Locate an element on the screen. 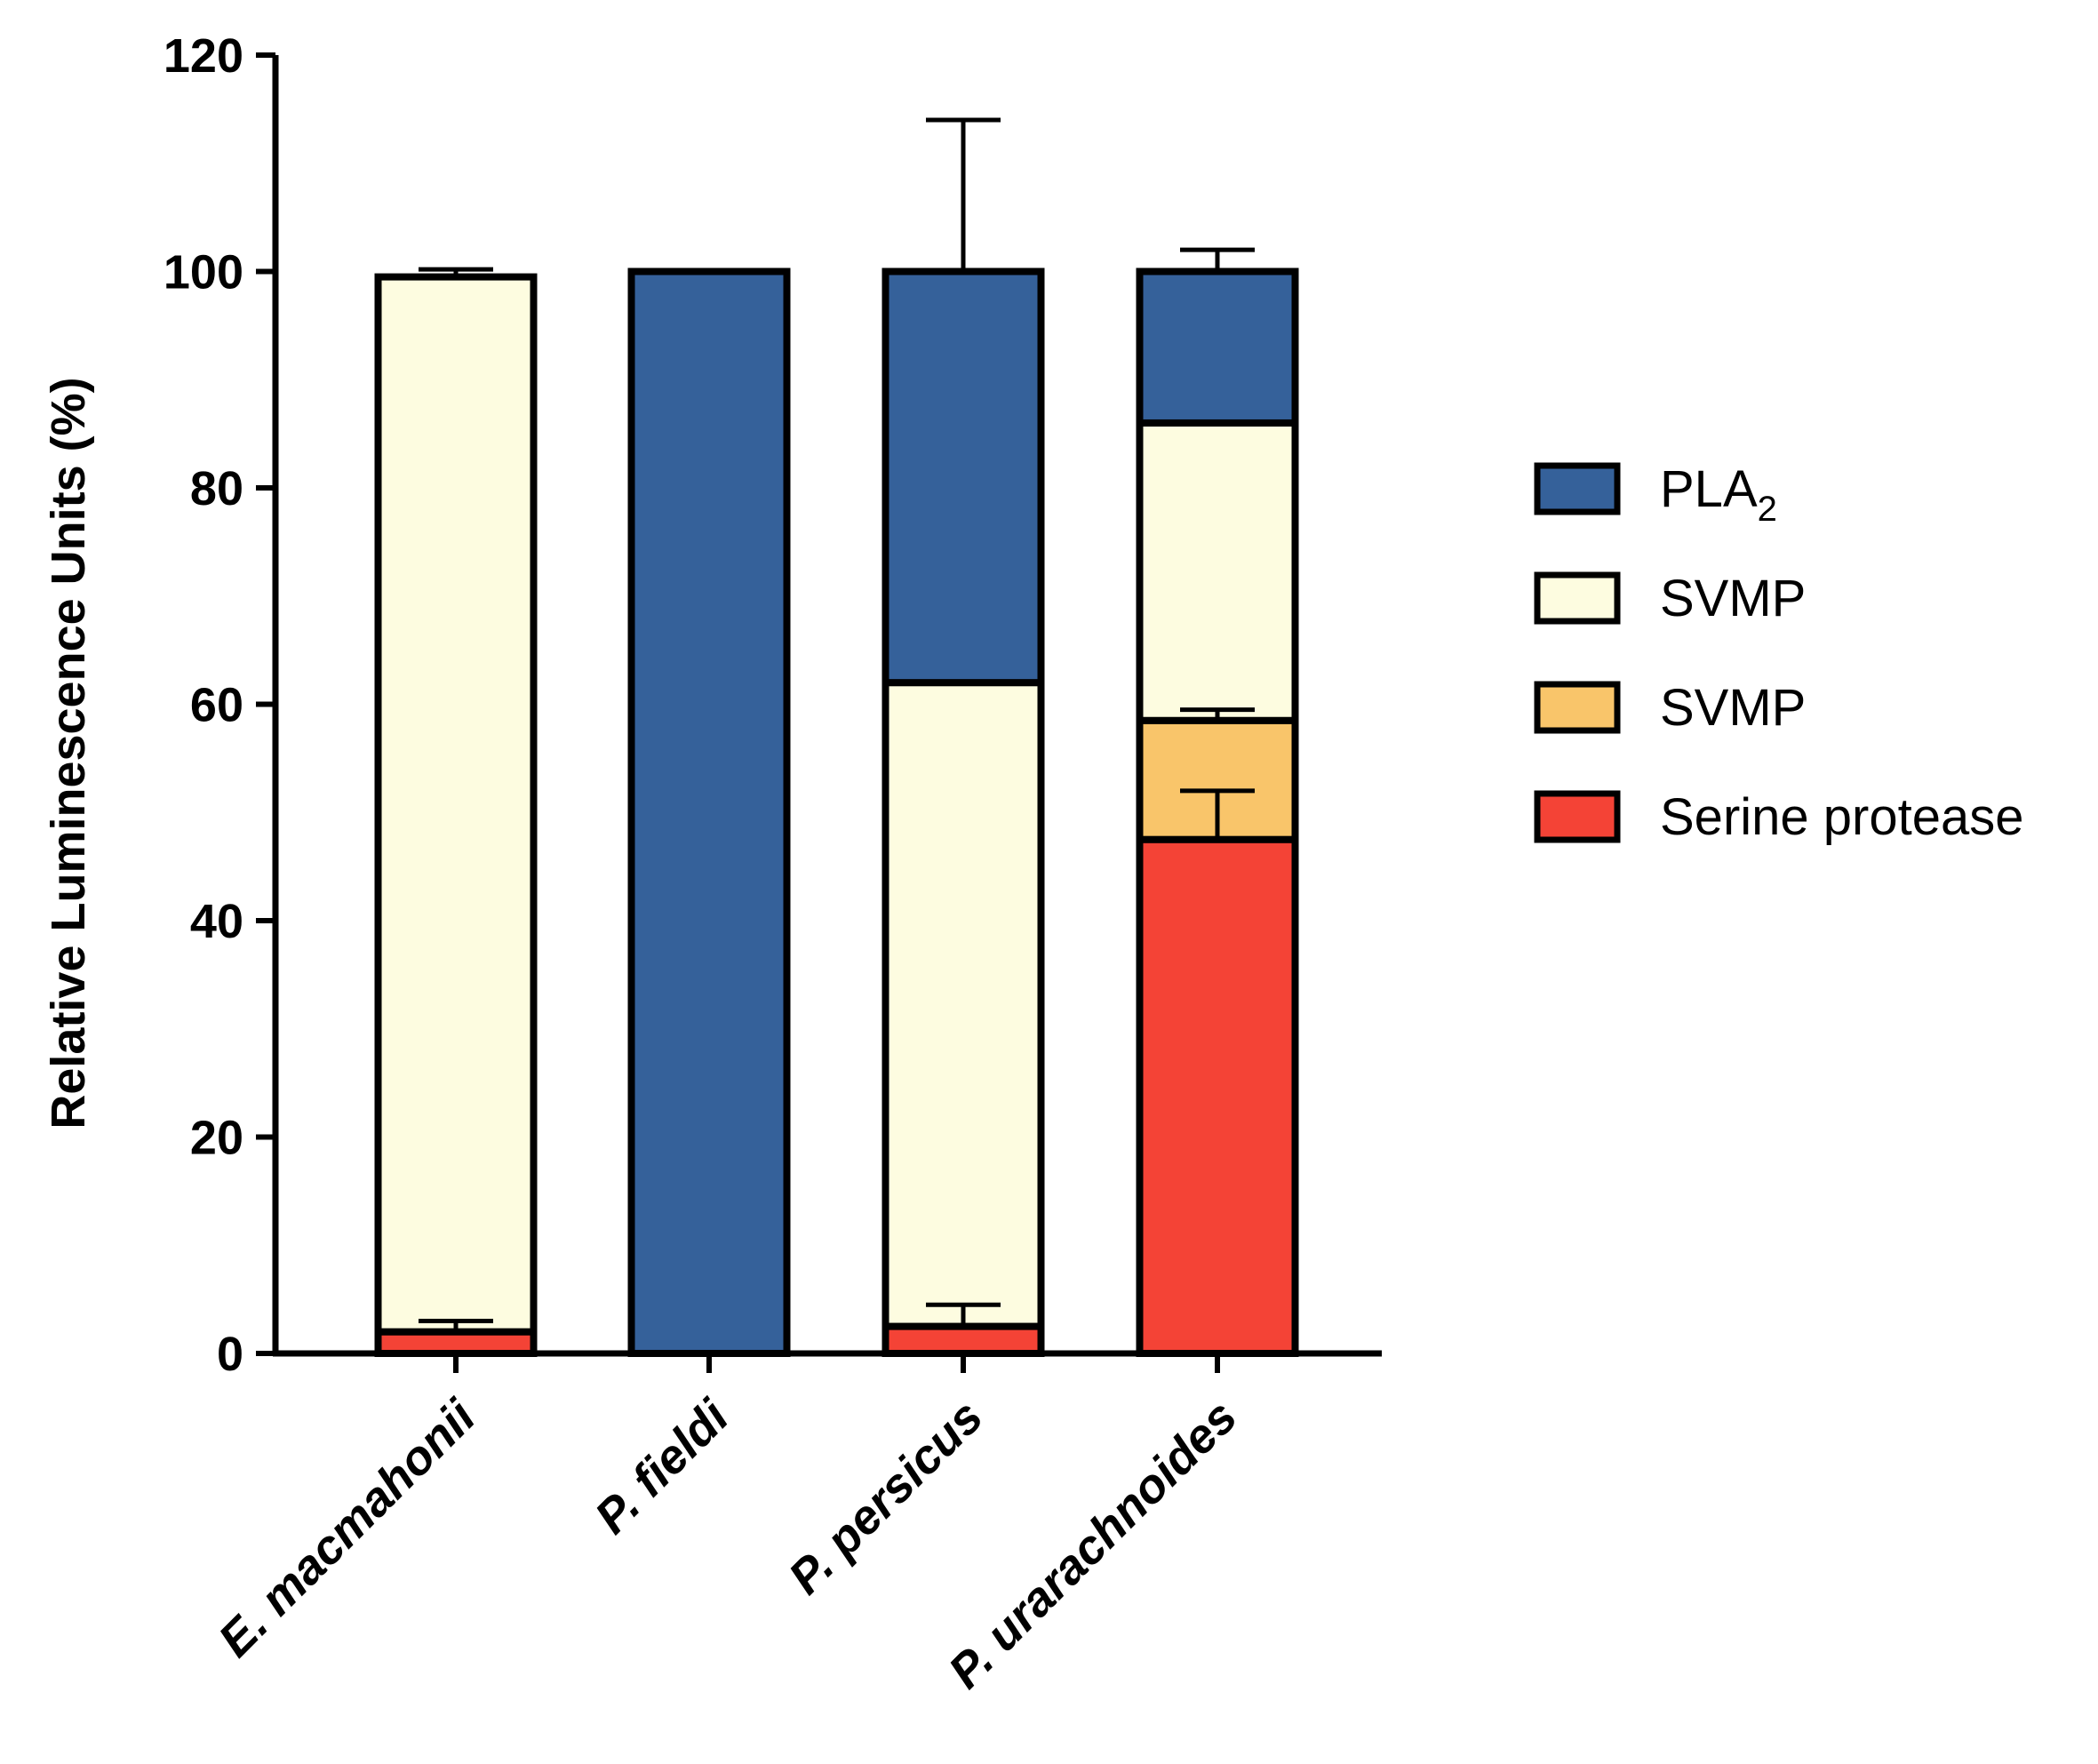 The image size is (2098, 1764). y-tick-label-20: 20 is located at coordinates (216, 1138).